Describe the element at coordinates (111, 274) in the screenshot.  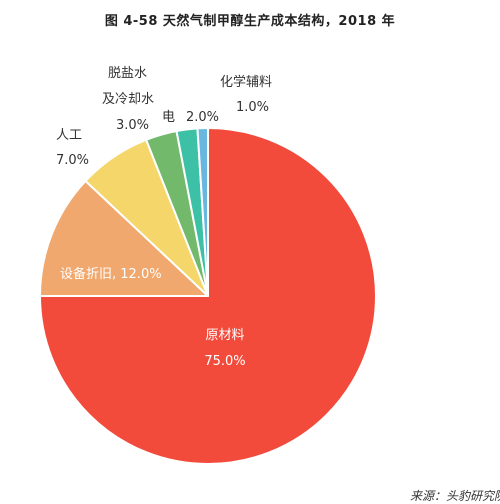
I see `slice-label-depreciation: 设备折旧, 12.0%` at that location.